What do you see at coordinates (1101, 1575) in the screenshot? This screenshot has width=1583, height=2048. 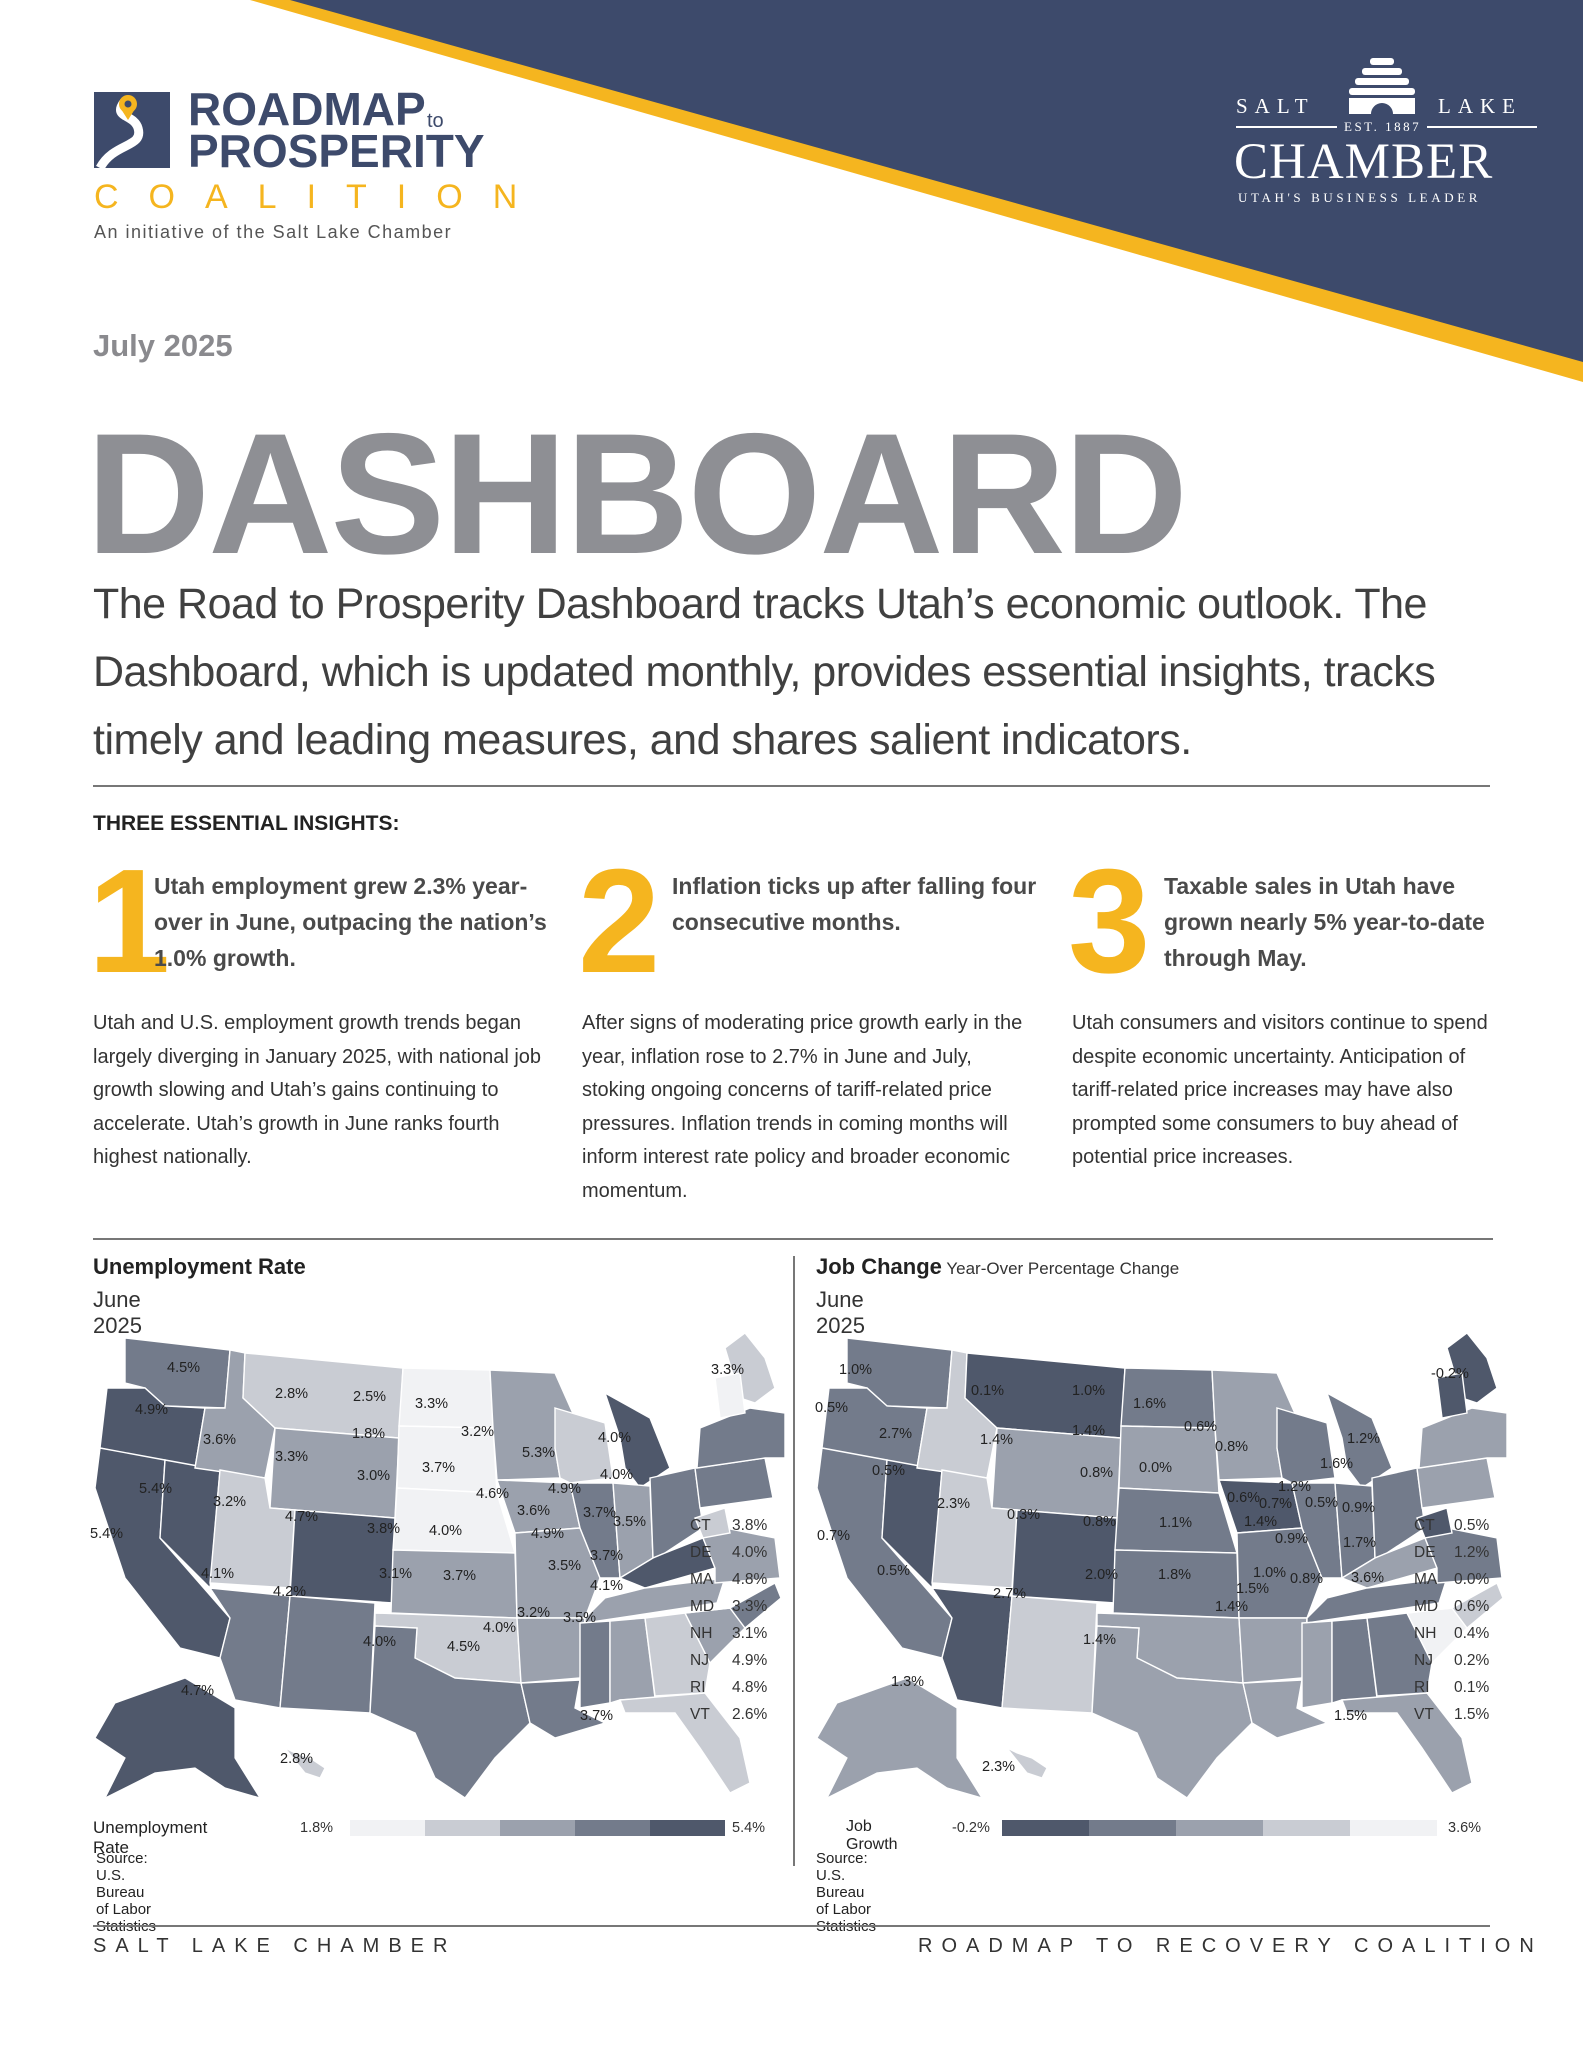 I see `map-value-label: 2.0%` at bounding box center [1101, 1575].